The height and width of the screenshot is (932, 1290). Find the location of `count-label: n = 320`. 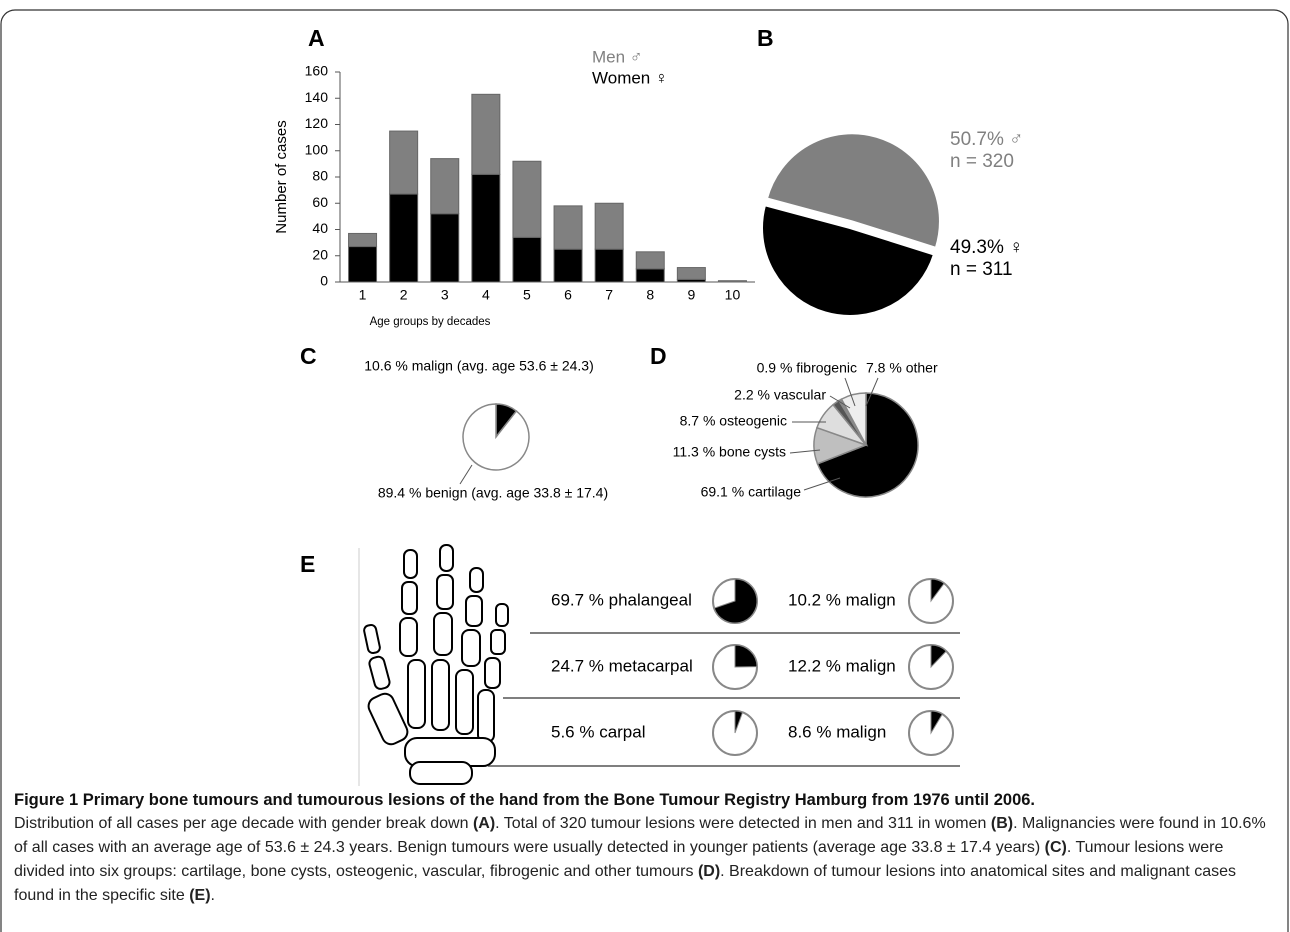

count-label: n = 320 is located at coordinates (982, 161).